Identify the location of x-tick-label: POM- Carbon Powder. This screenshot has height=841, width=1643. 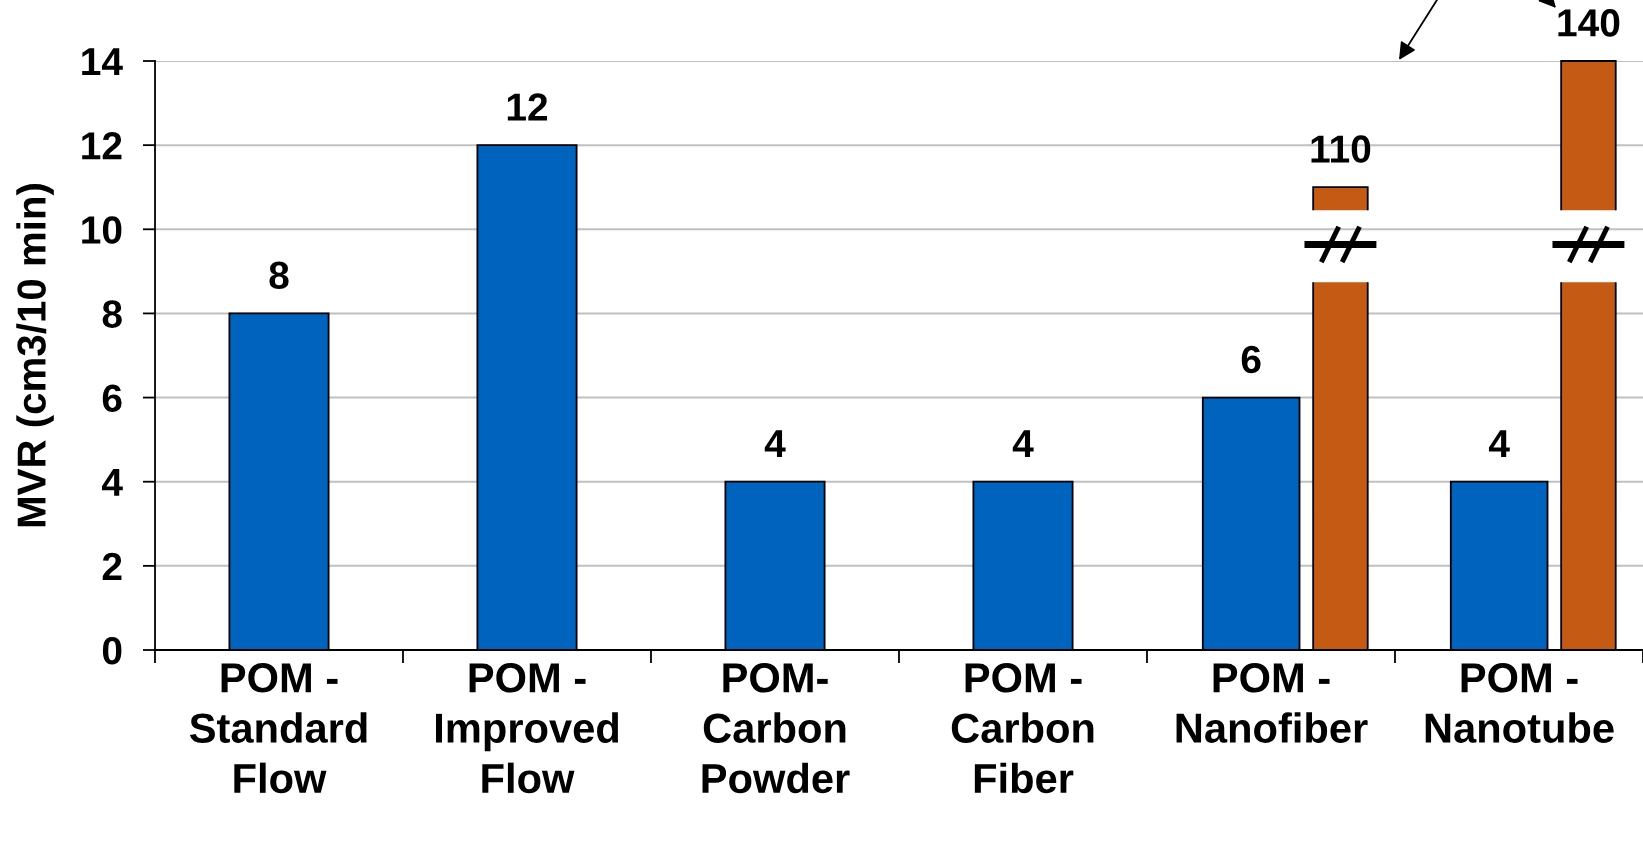
(776, 728).